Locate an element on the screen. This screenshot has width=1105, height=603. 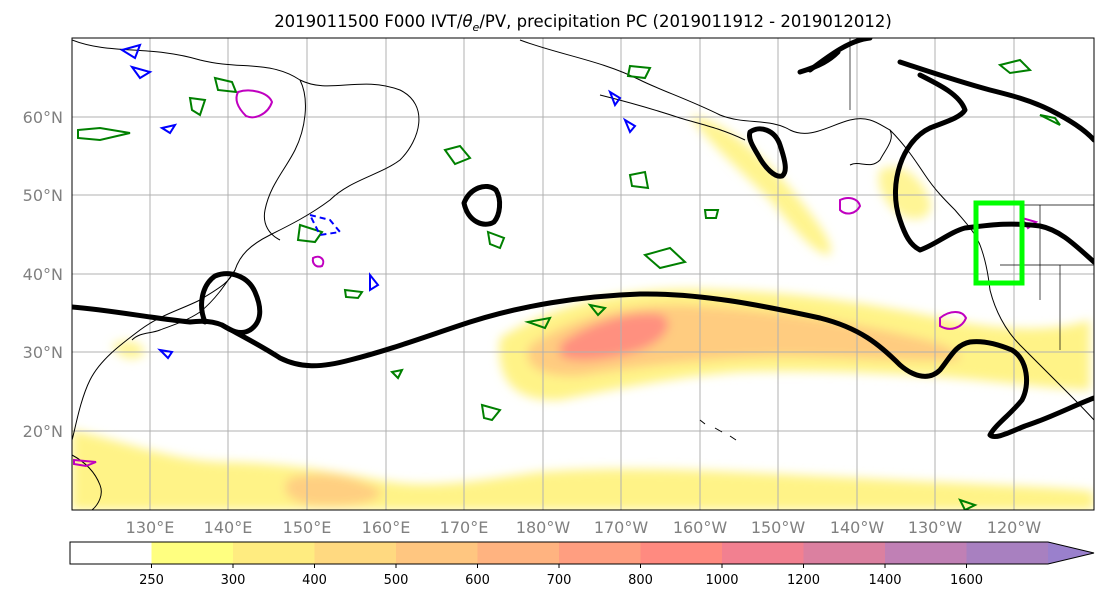
coast-alaska is located at coordinates (705, 102).